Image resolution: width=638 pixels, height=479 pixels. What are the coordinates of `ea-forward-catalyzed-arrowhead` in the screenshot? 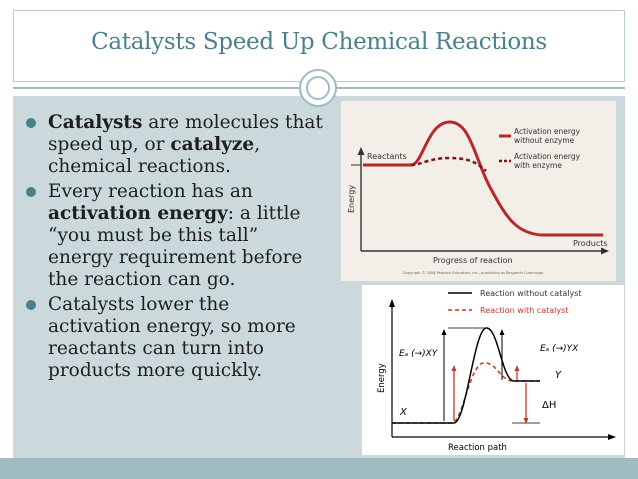 It's located at (454, 368).